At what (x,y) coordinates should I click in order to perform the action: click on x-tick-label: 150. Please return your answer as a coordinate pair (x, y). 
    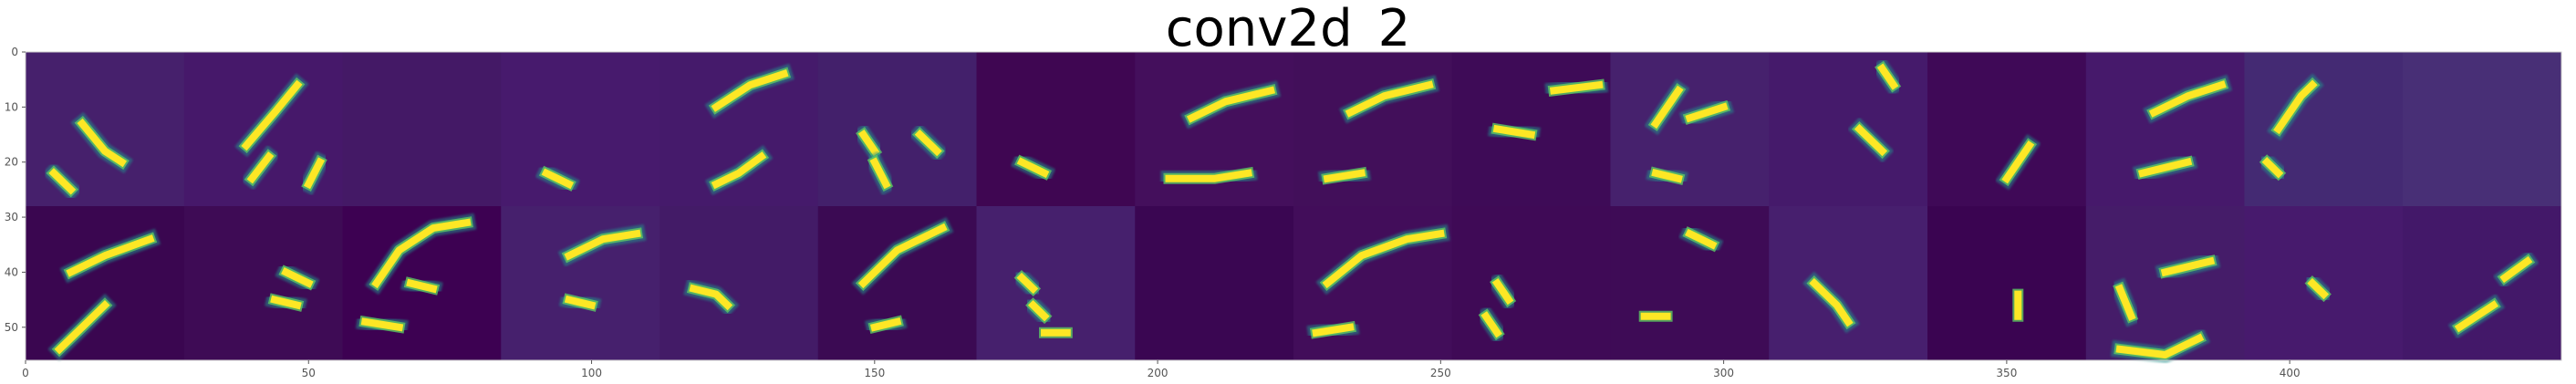
    Looking at the image, I should click on (874, 373).